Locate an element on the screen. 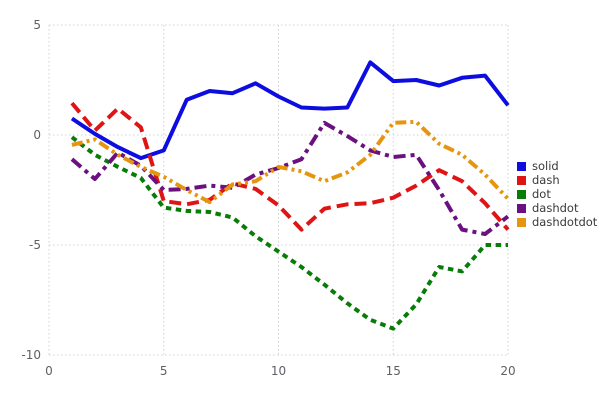 The image size is (600, 400). x-axis-tick-label: 0 is located at coordinates (49, 371).